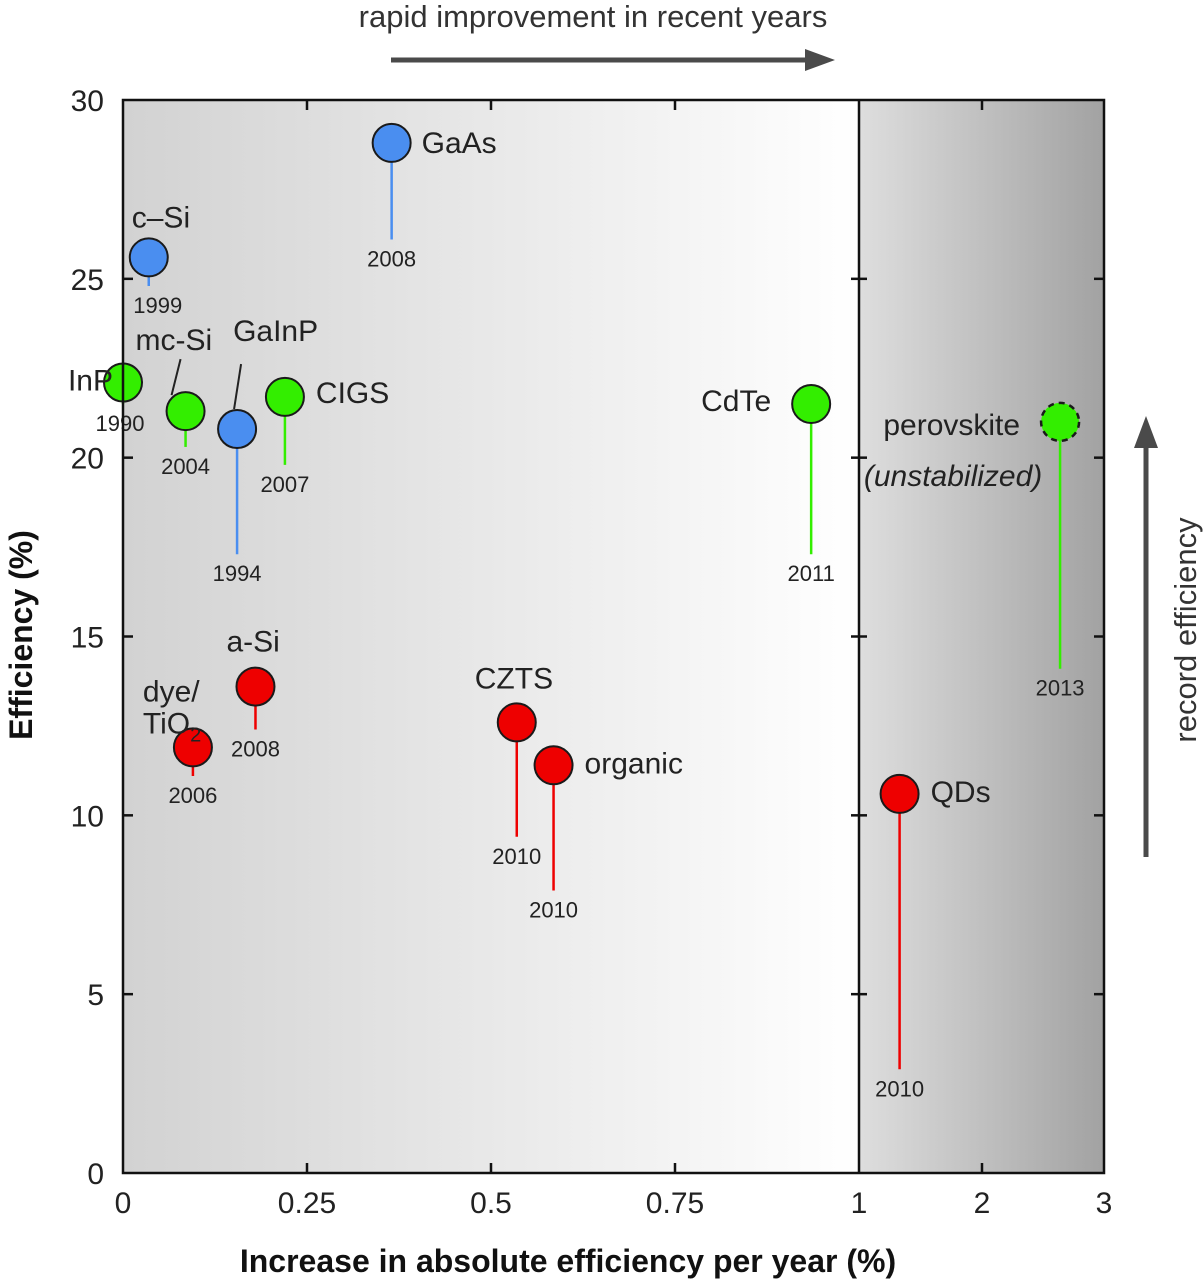  I want to click on x-tick-label: 2, so click(982, 1203).